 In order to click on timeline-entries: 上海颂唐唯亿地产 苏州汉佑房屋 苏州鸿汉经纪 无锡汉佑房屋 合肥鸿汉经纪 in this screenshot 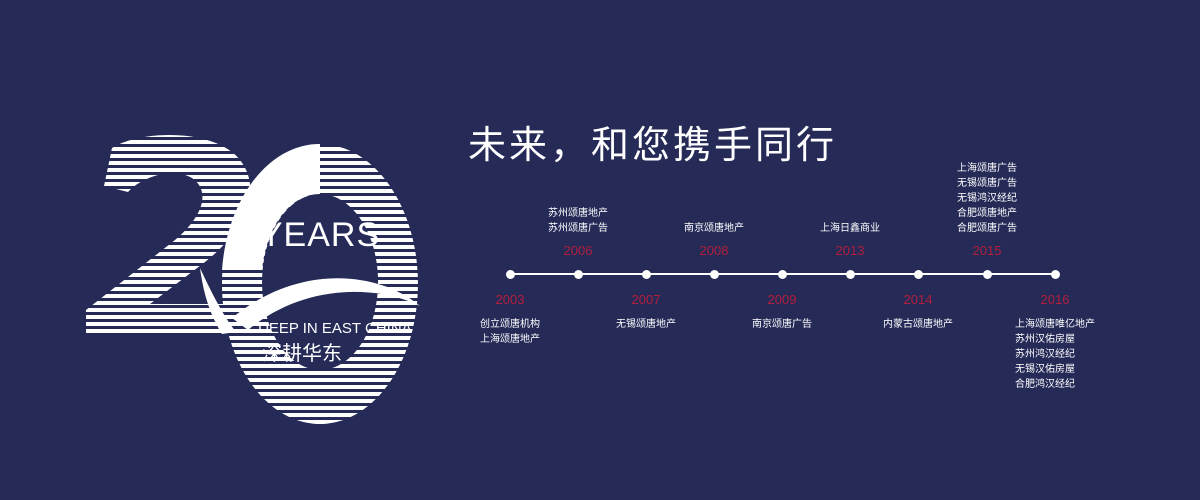, I will do `click(1055, 354)`.